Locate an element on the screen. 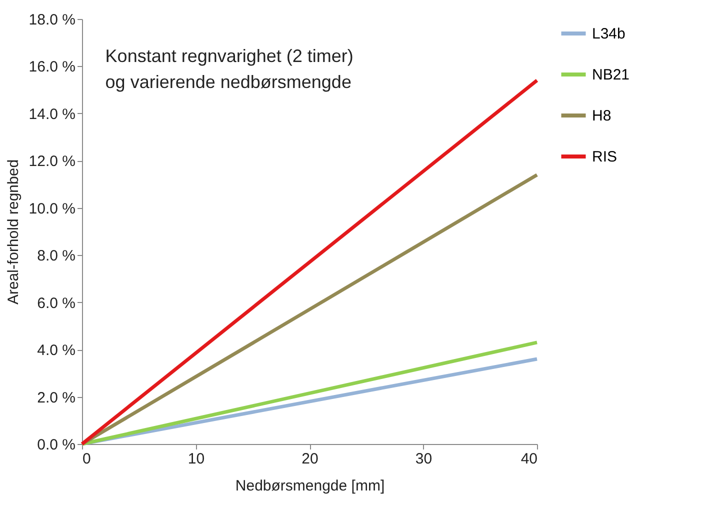 The image size is (709, 527). y-tick-label: 18.0 % is located at coordinates (52, 20).